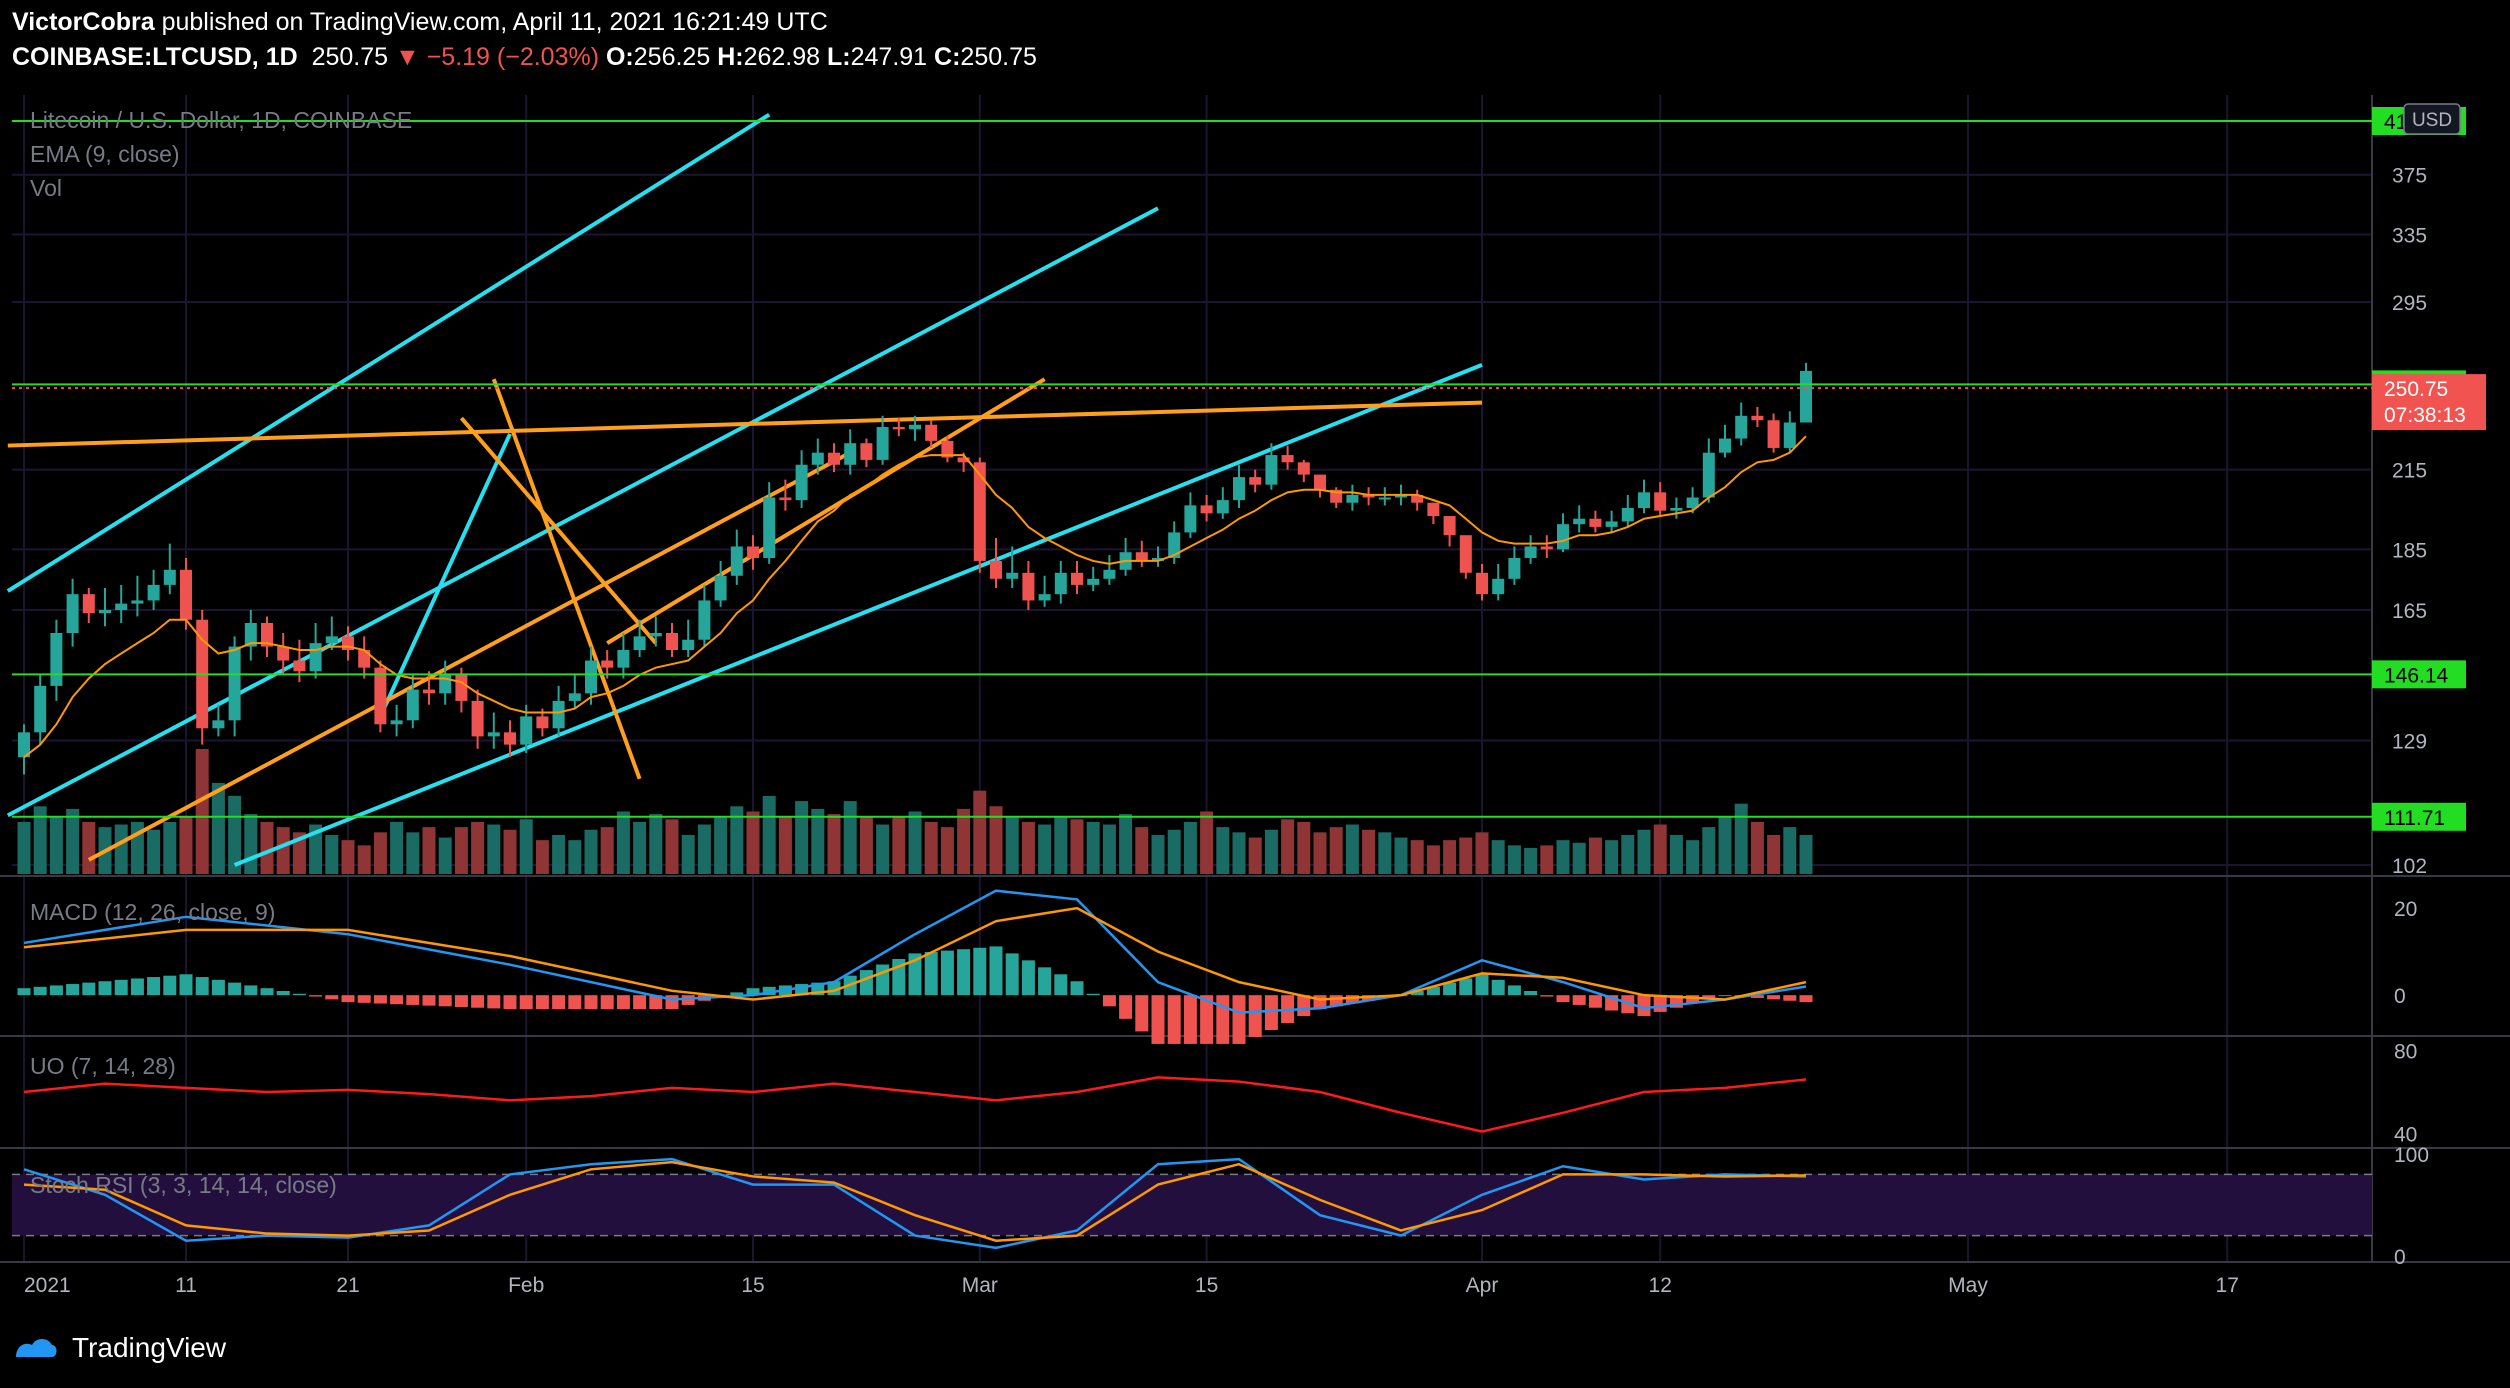  Describe the element at coordinates (2409, 303) in the screenshot. I see `price-tick-5: 295` at that location.